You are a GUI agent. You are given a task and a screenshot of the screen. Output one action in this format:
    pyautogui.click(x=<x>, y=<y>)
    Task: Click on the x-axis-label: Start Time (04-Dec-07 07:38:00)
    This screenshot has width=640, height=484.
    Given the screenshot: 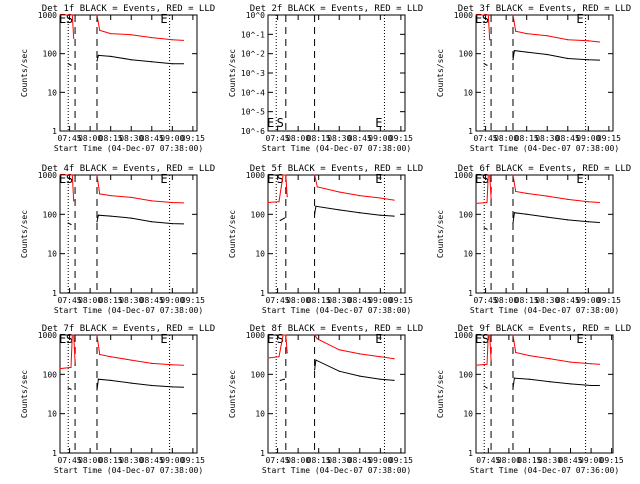 What is the action you would take?
    pyautogui.click(x=128, y=310)
    